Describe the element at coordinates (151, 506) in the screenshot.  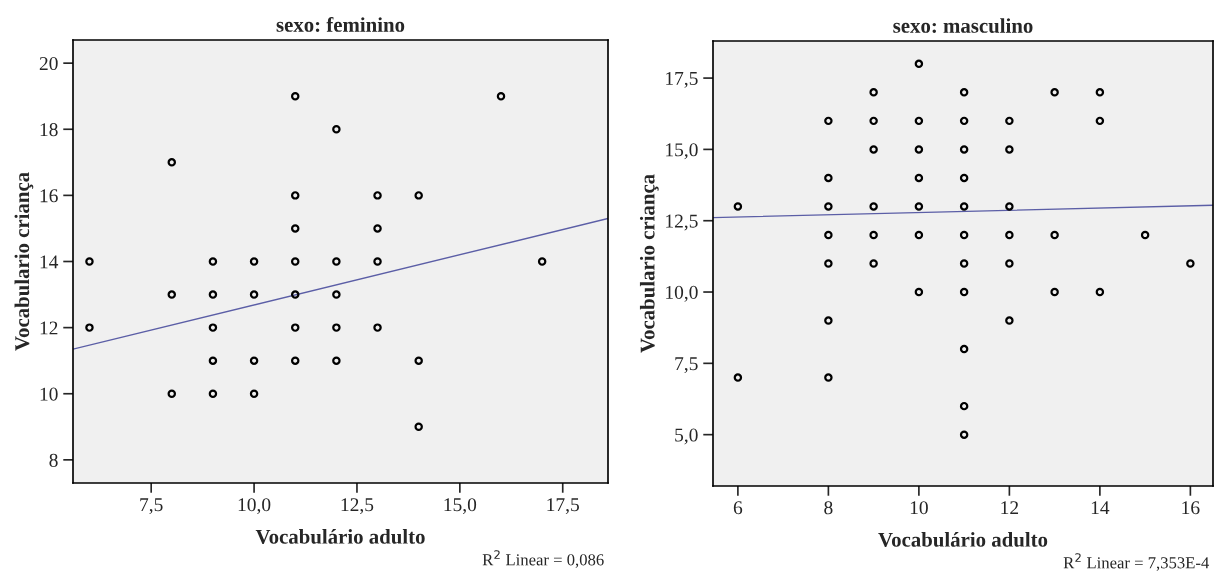
I see `x-tick-label: 7,5` at that location.